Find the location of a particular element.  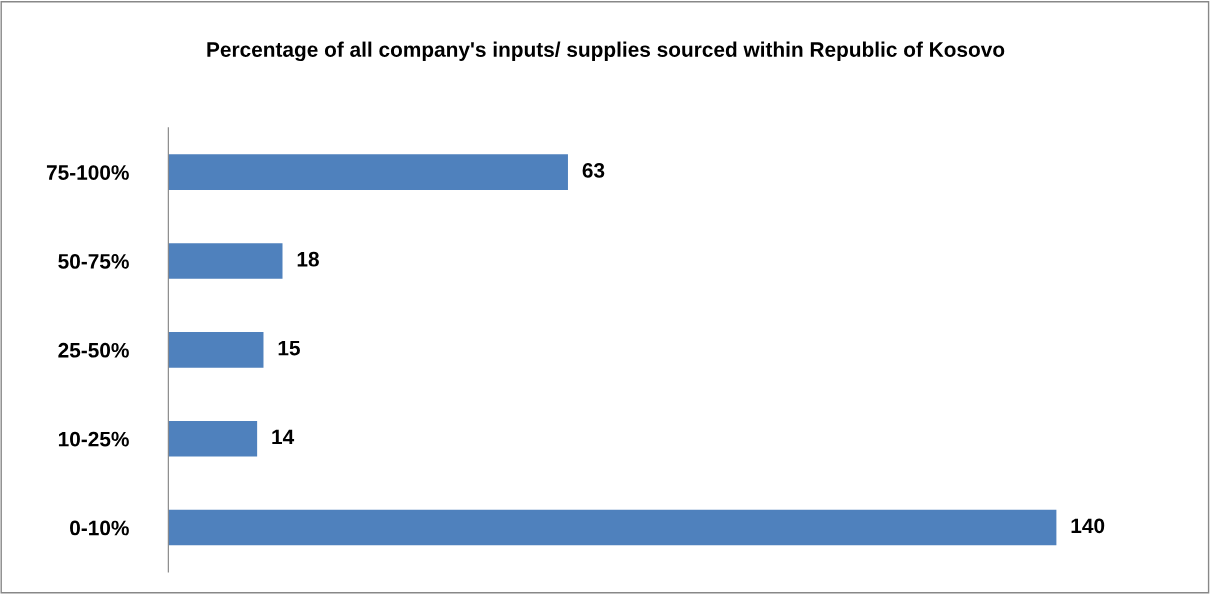

data-label: 18 is located at coordinates (308, 259).